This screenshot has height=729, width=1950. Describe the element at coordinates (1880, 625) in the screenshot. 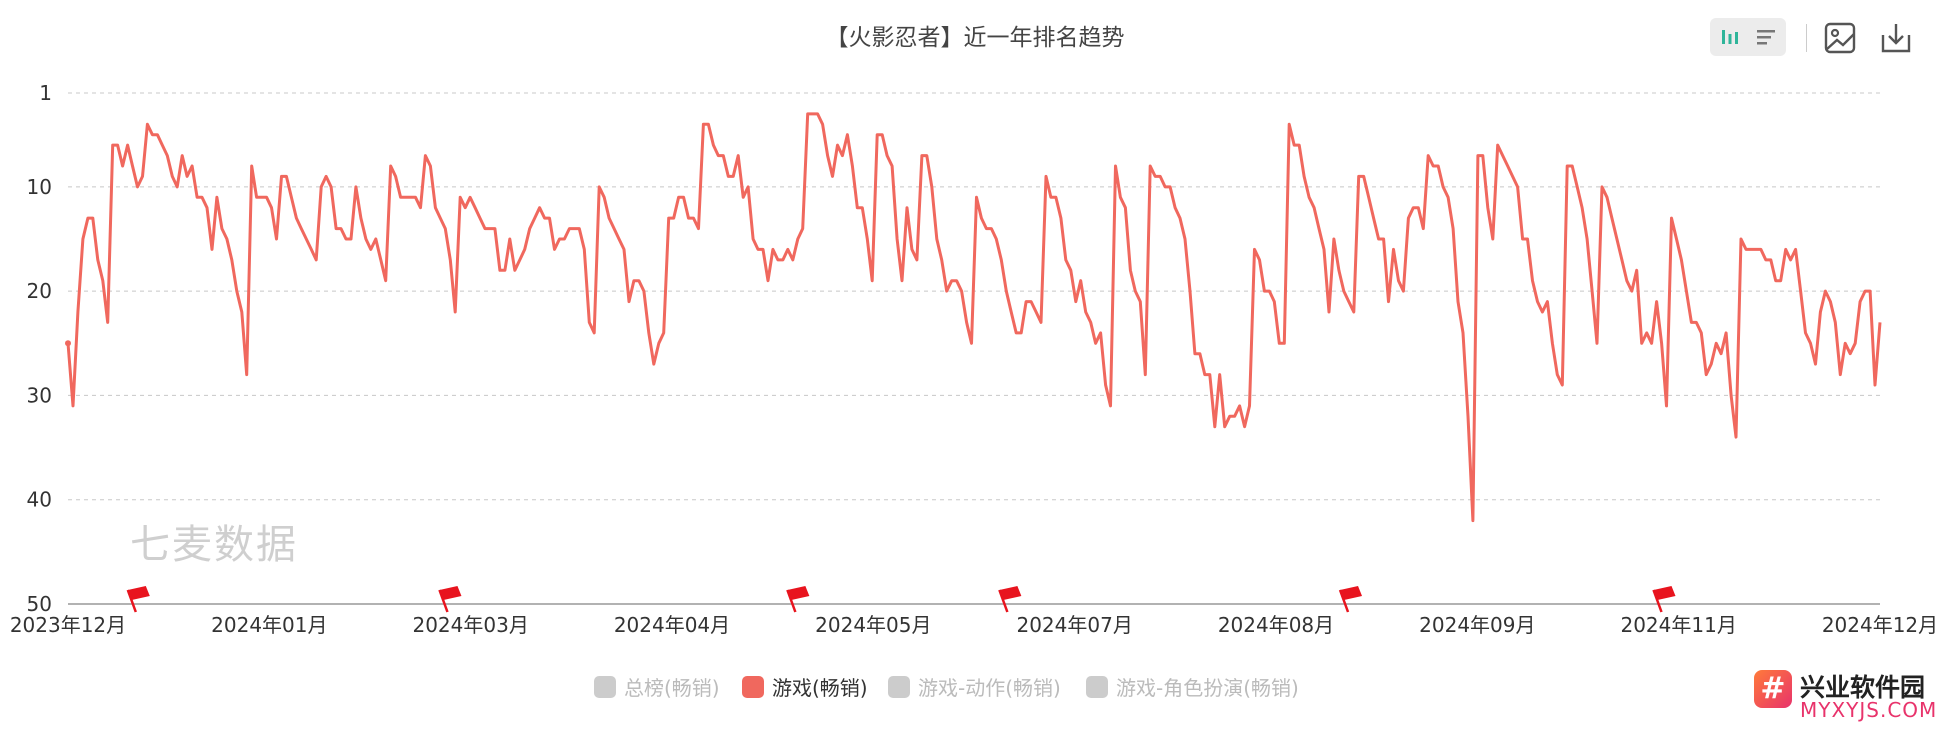

I see `x-tick-label: 2024年12月` at that location.